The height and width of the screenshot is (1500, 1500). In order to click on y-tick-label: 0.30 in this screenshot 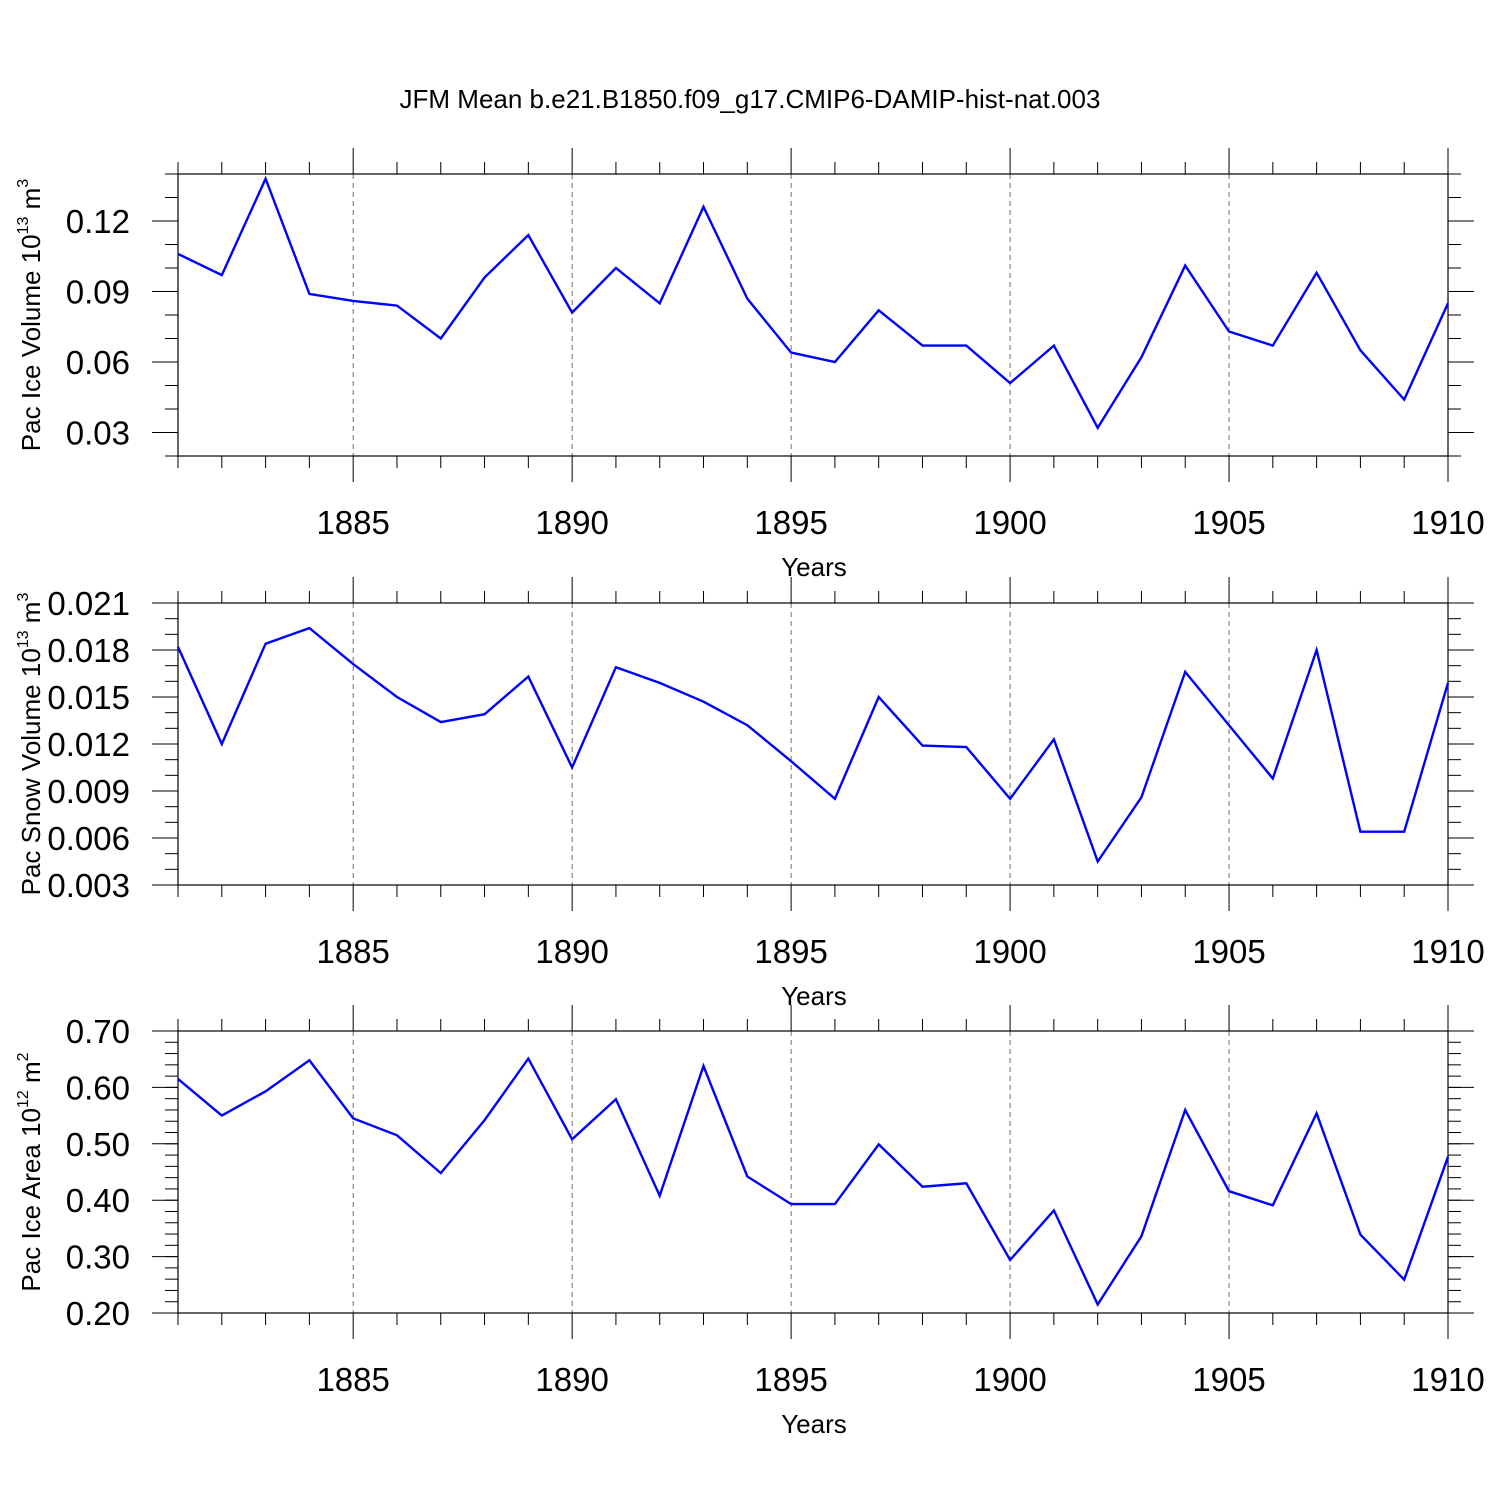, I will do `click(98, 1257)`.